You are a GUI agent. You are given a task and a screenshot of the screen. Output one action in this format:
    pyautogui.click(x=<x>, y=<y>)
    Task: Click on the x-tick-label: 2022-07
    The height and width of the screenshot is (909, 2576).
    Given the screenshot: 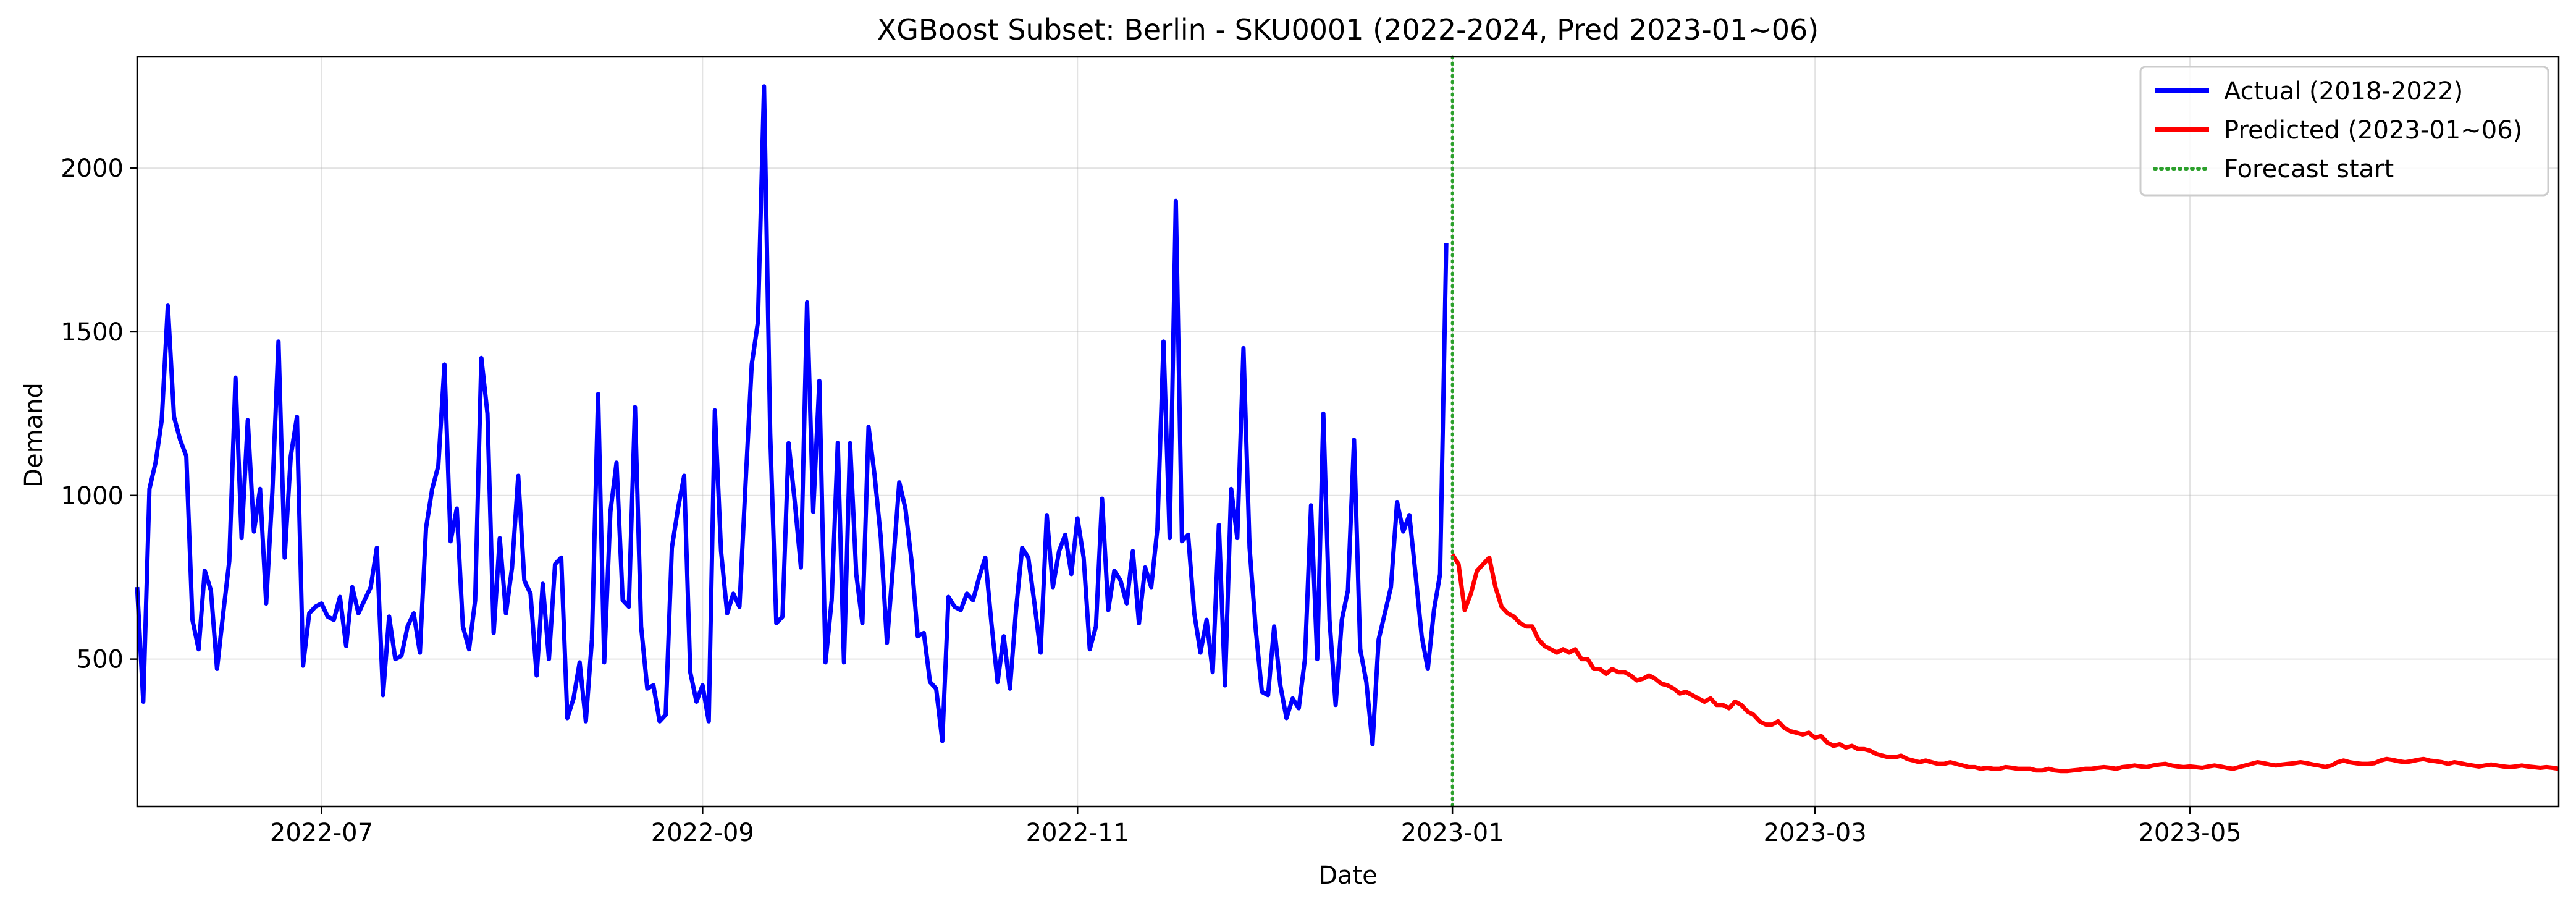 What is the action you would take?
    pyautogui.click(x=321, y=833)
    